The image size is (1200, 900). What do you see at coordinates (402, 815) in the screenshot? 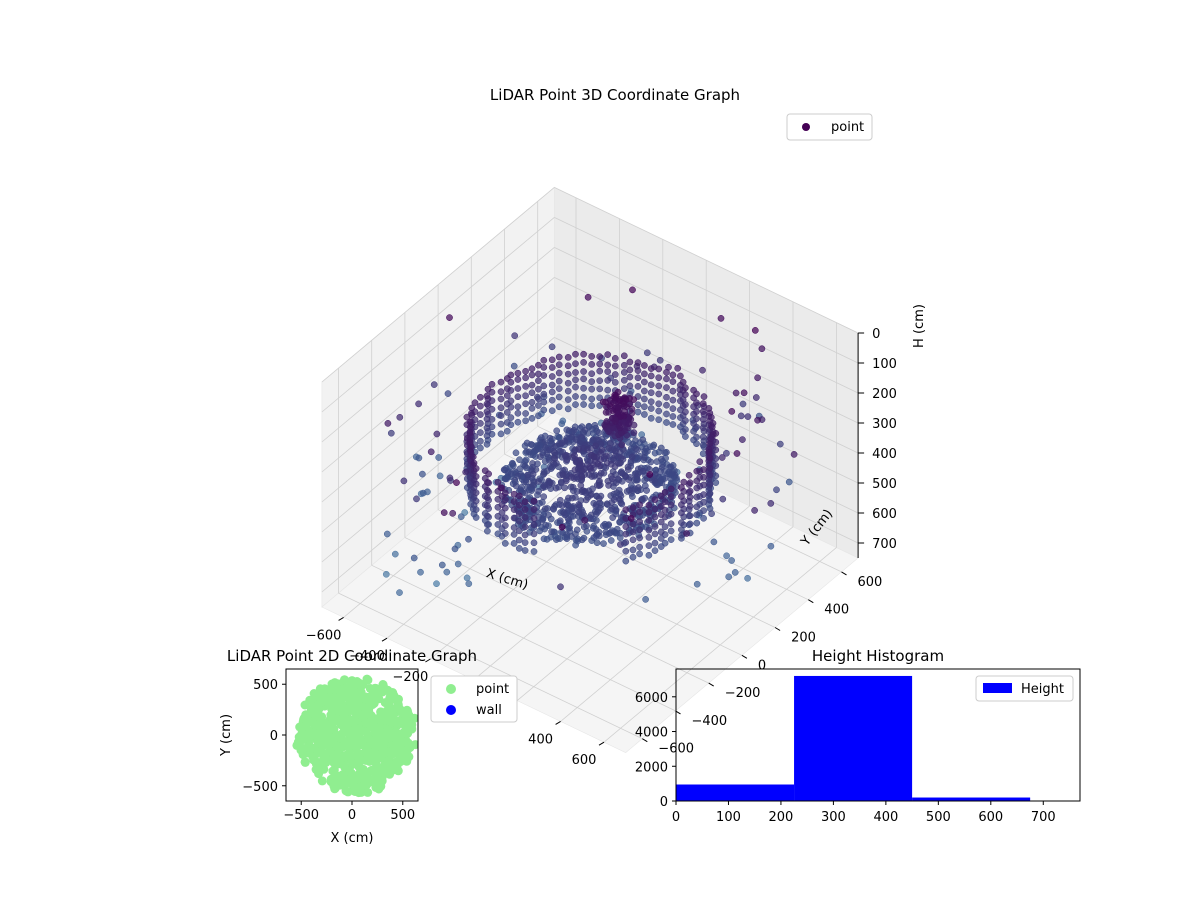
I see `x-tick-label-2d: 500` at bounding box center [402, 815].